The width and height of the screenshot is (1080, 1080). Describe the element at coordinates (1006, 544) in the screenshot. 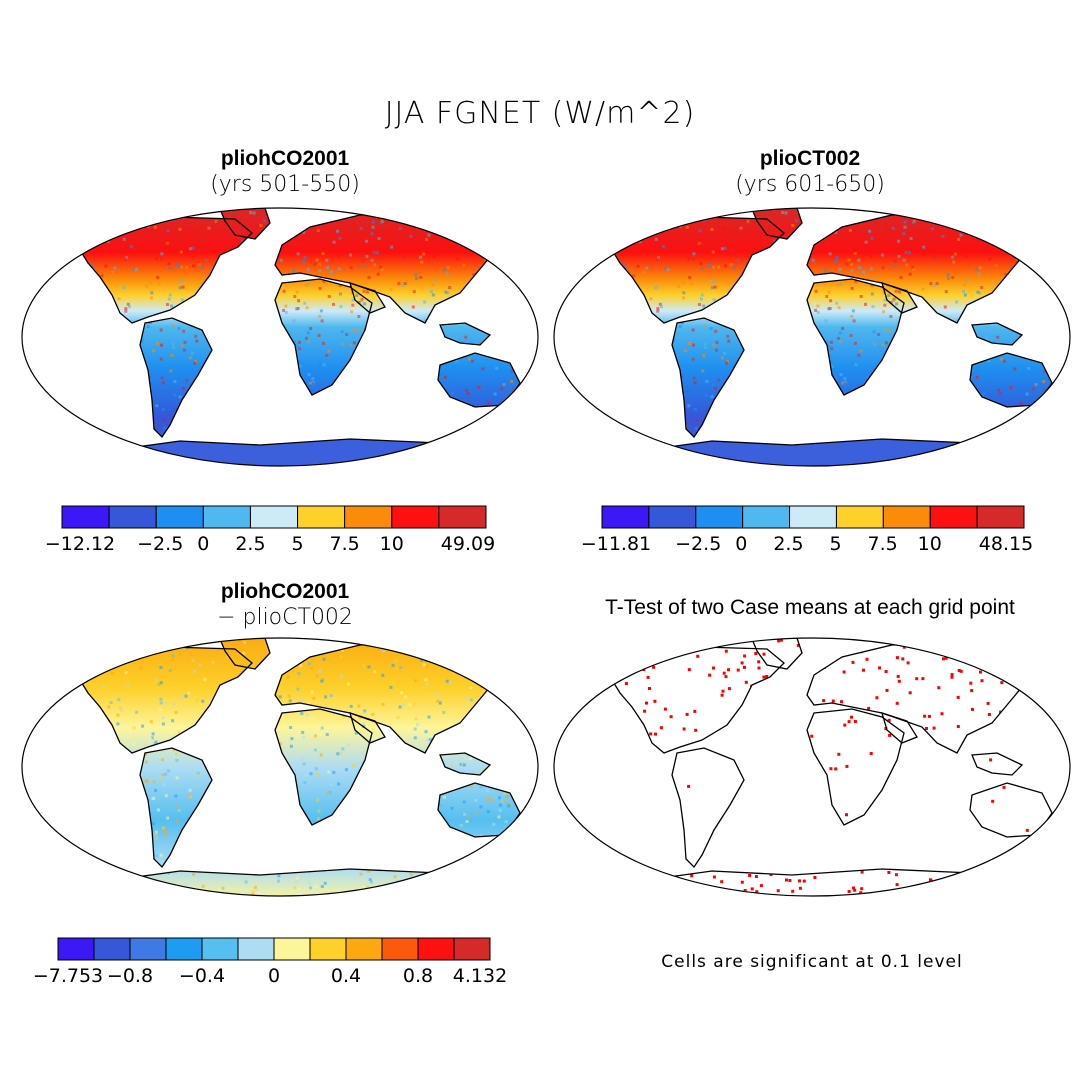

I see `colorbar-tick-label: 48.15` at that location.